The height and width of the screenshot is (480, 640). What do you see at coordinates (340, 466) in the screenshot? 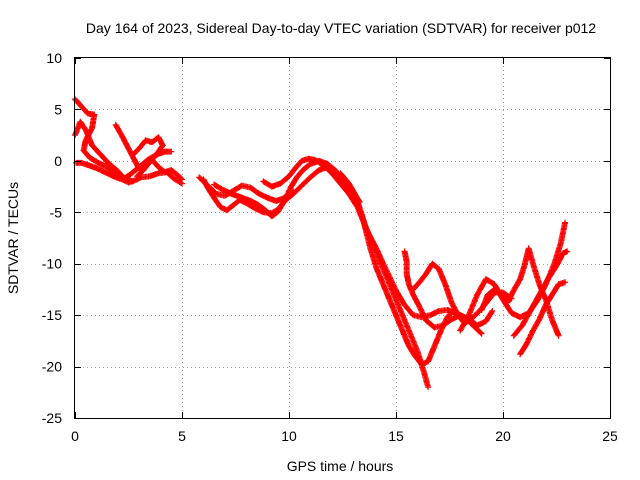
I see `x-axis-label: GPS time / hours` at bounding box center [340, 466].